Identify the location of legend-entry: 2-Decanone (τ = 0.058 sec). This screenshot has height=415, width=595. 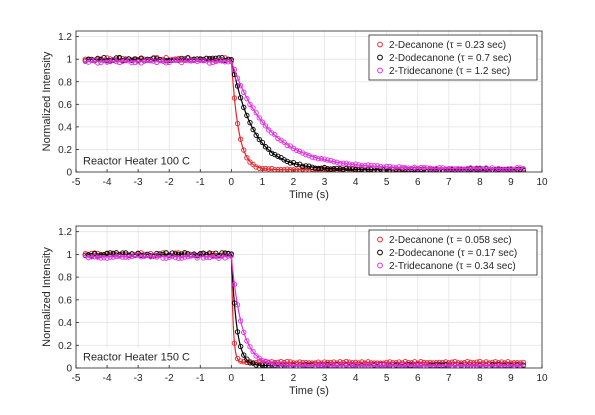
(450, 240).